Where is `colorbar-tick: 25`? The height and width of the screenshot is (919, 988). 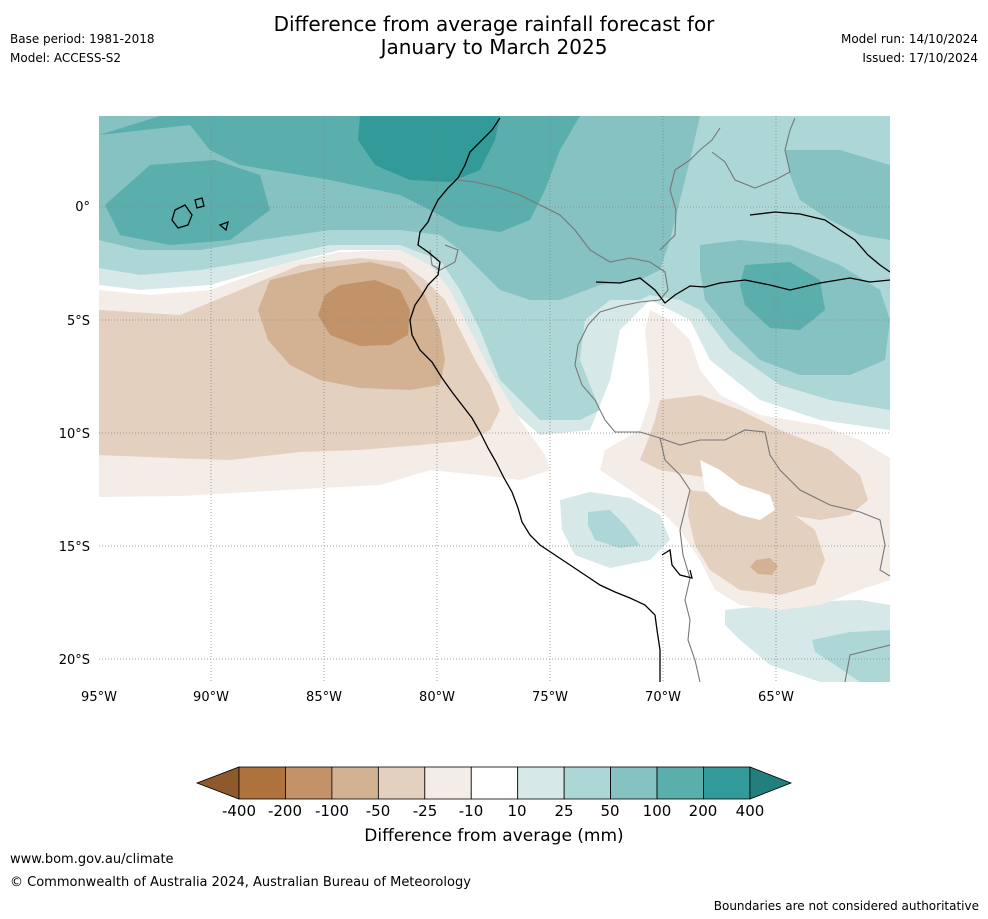 colorbar-tick: 25 is located at coordinates (563, 811).